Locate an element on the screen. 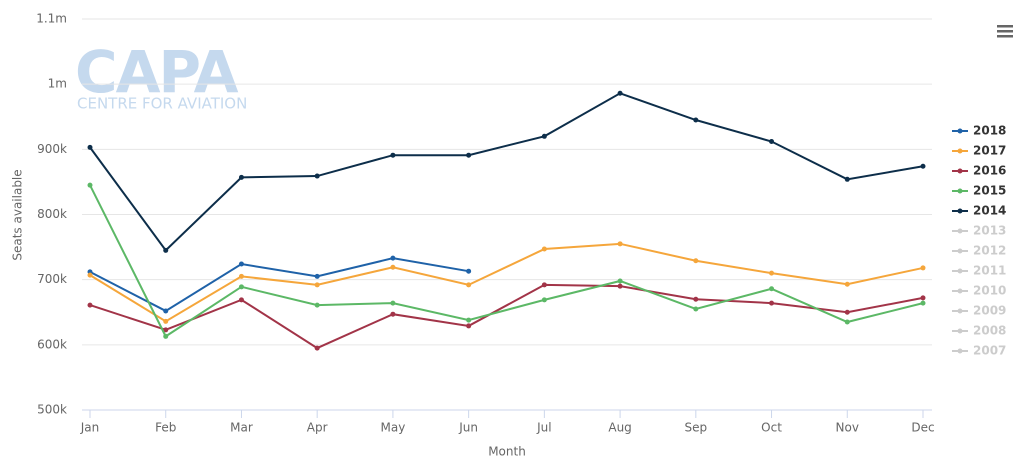  x-tick-label: Nov is located at coordinates (847, 428).